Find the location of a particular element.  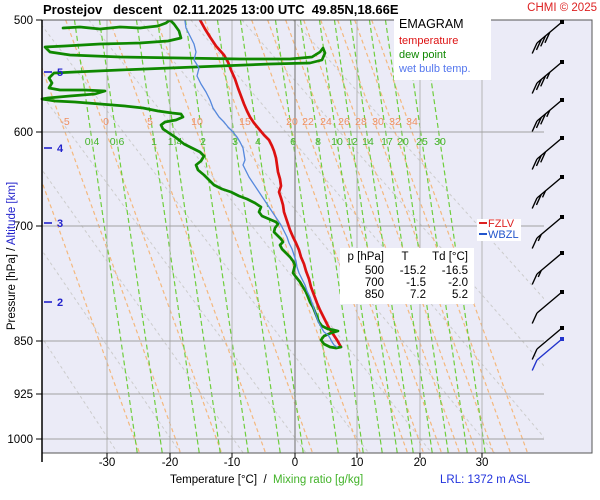

temperature-tick-label: 0 is located at coordinates (295, 463).